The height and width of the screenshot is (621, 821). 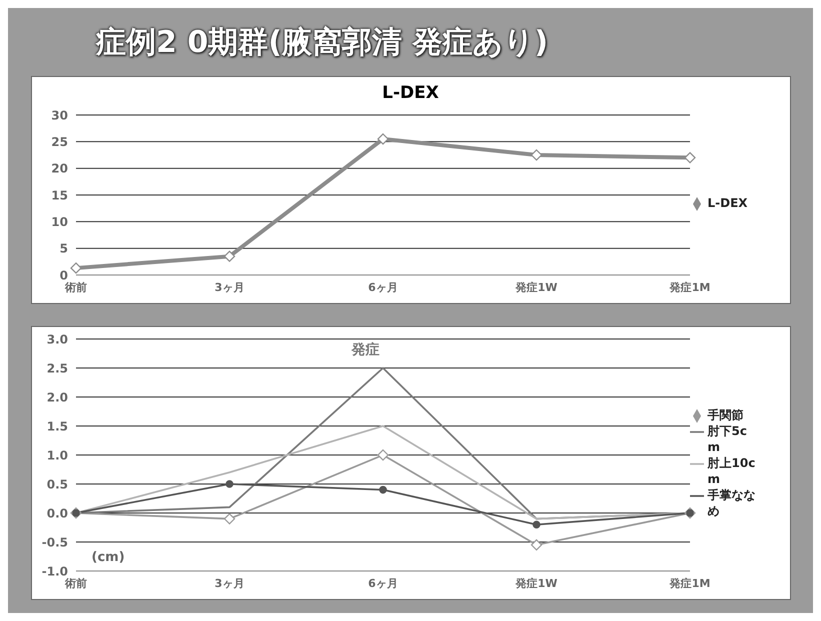 I want to click on y-tick-label: 20, so click(x=59, y=169).